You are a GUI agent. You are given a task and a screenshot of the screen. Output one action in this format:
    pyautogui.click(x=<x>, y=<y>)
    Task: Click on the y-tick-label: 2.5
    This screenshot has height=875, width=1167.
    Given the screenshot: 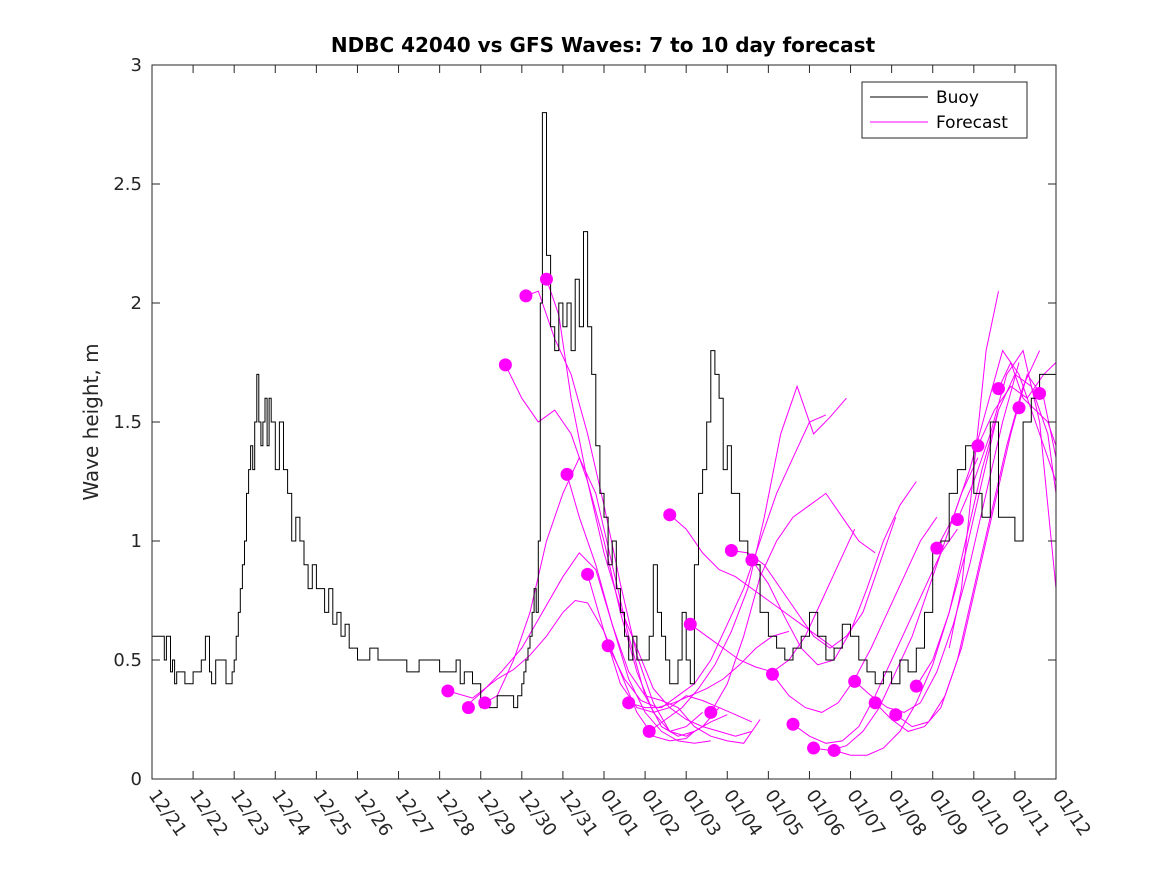 What is the action you would take?
    pyautogui.click(x=127, y=184)
    